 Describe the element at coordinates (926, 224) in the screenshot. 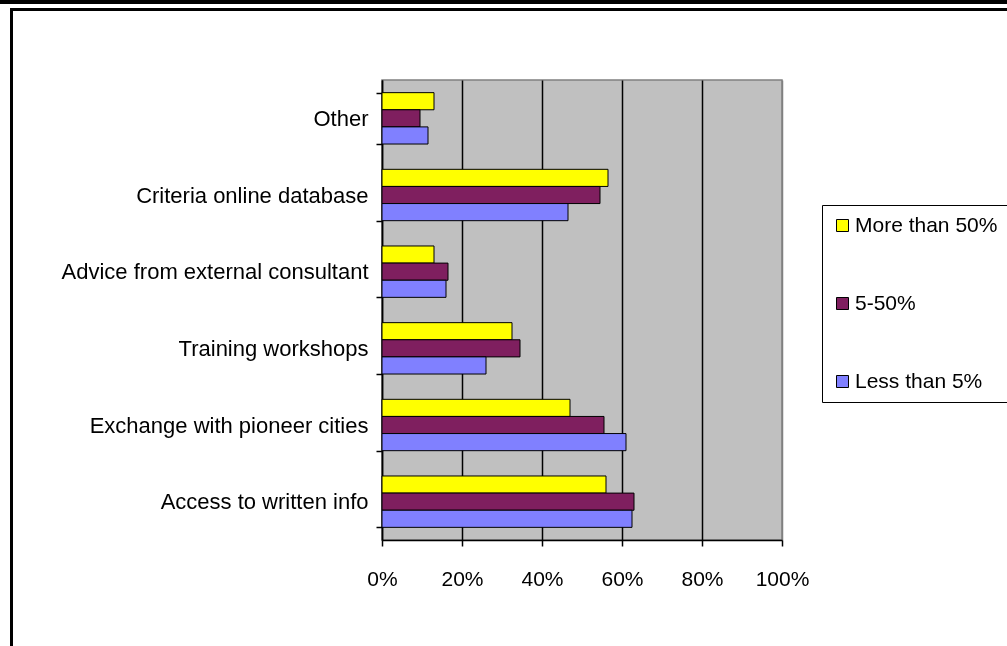

I see `legend-label: More than 50%` at that location.